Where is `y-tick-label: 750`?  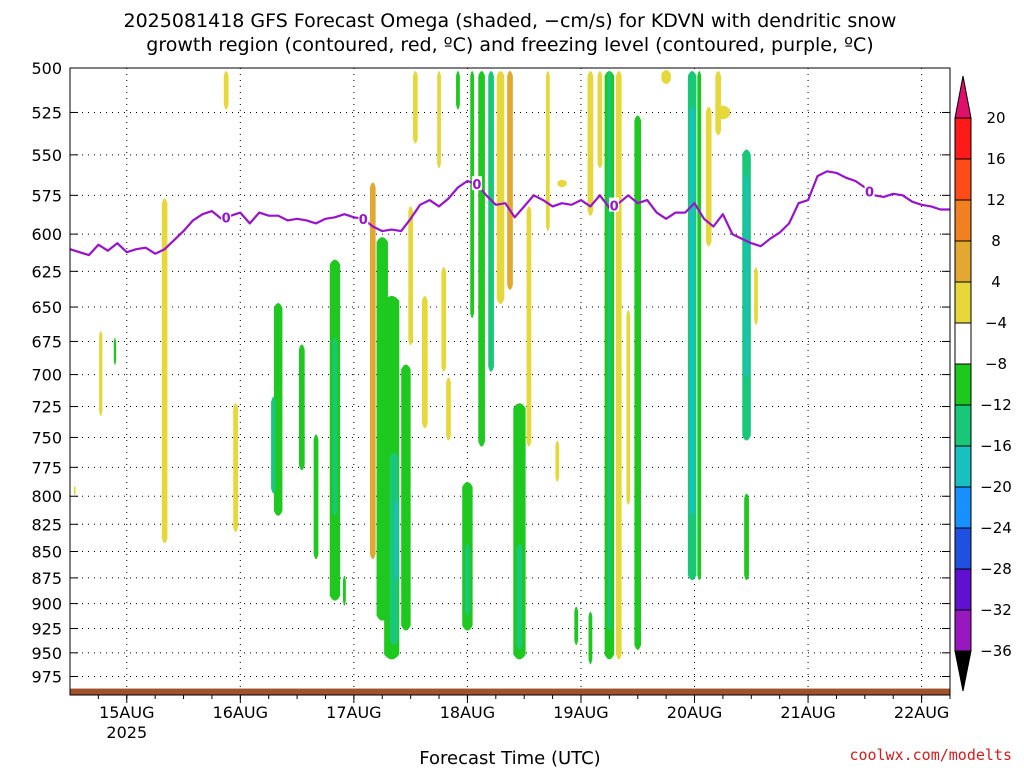
y-tick-label: 750 is located at coordinates (46, 437).